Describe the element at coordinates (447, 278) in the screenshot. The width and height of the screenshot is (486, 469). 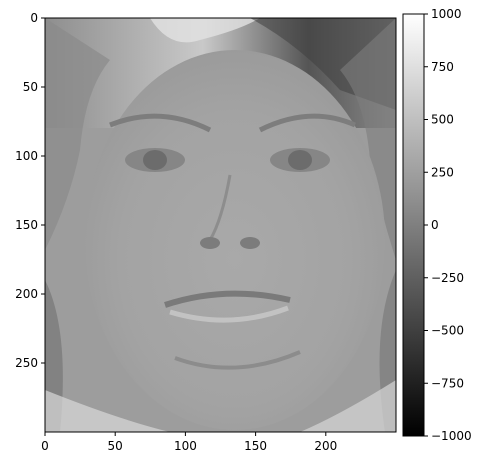
I see `colorbar-tick-label: −250` at that location.